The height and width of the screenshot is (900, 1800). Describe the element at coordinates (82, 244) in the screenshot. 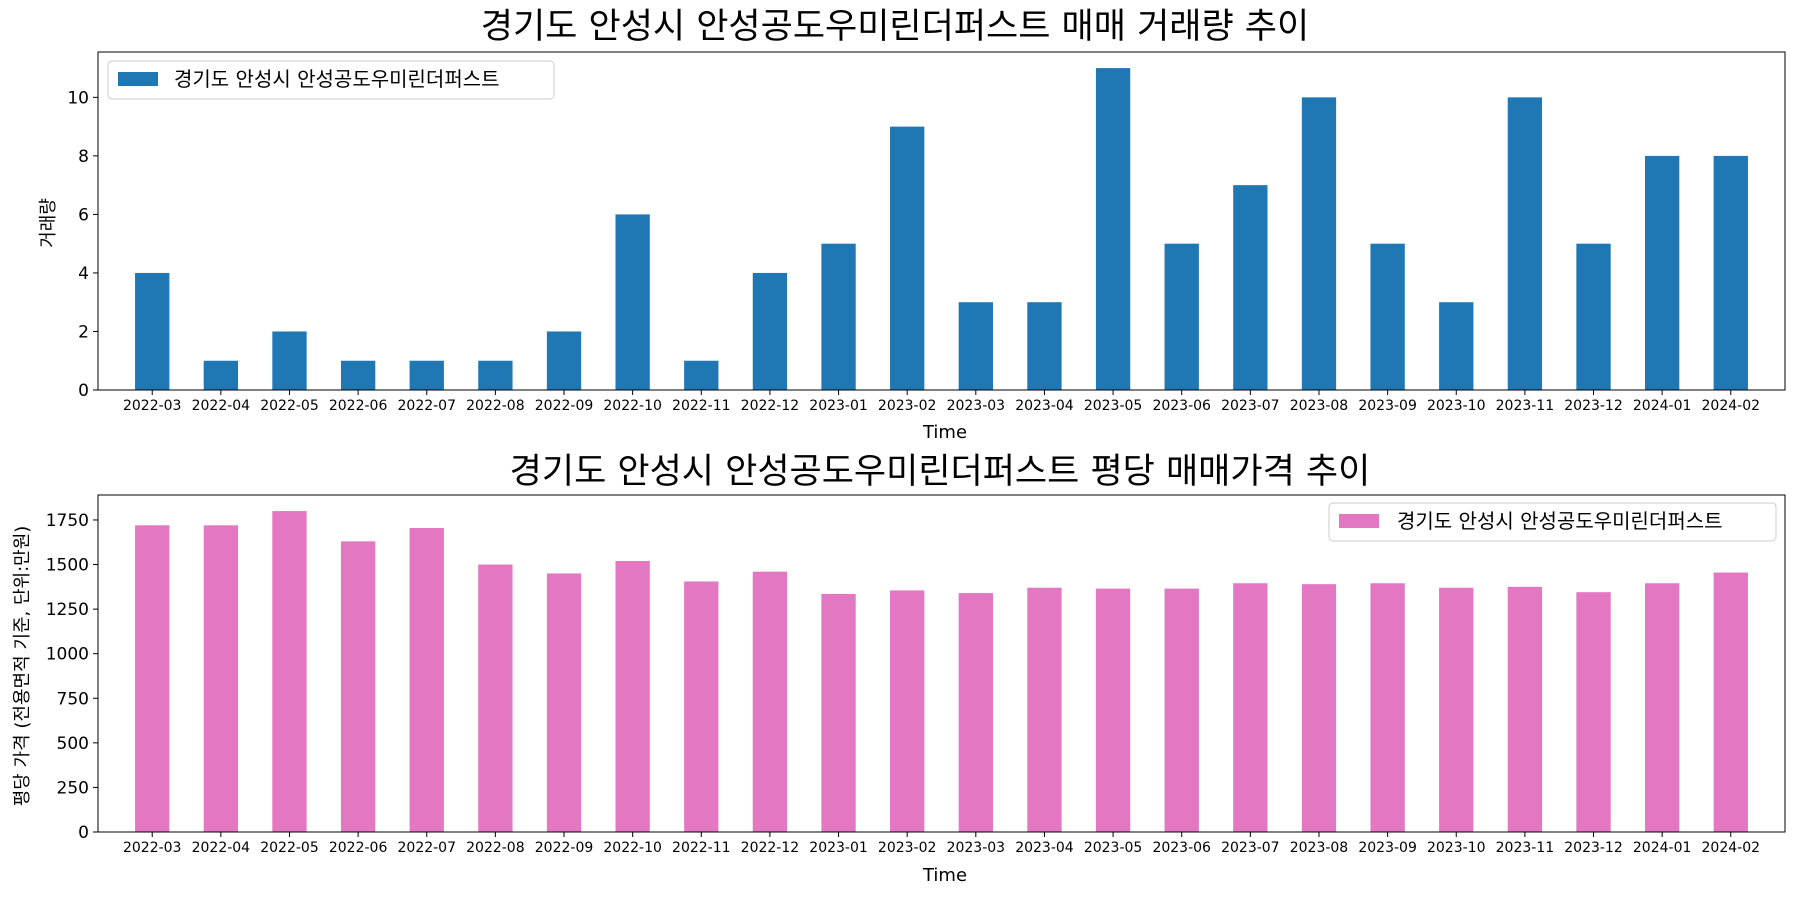

I see `y-tick-group: 0 2 4 6 8 10` at that location.